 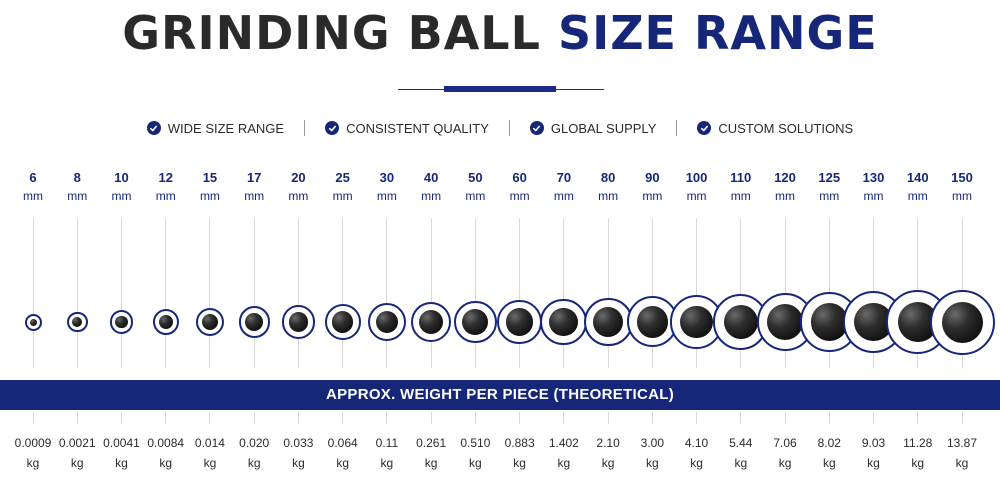 What do you see at coordinates (829, 443) in the screenshot?
I see `ball-weight-value: 8.02` at bounding box center [829, 443].